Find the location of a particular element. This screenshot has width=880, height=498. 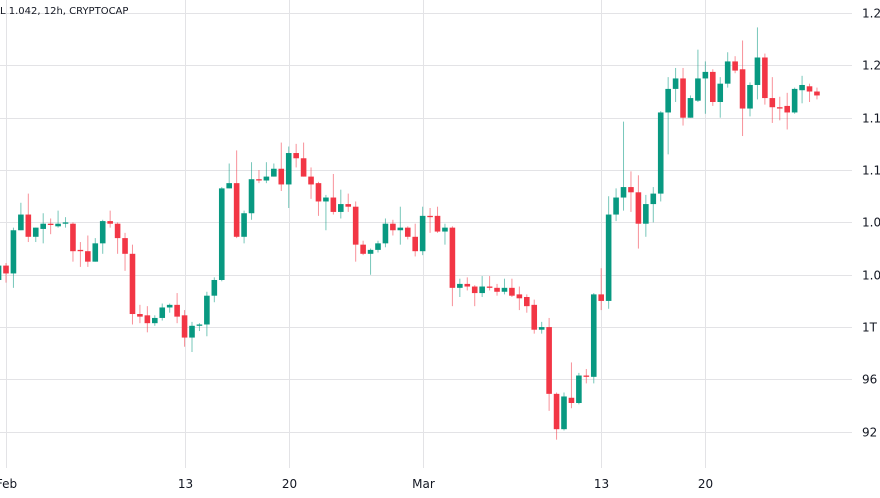

y-tick-label: 96 is located at coordinates (869, 380).